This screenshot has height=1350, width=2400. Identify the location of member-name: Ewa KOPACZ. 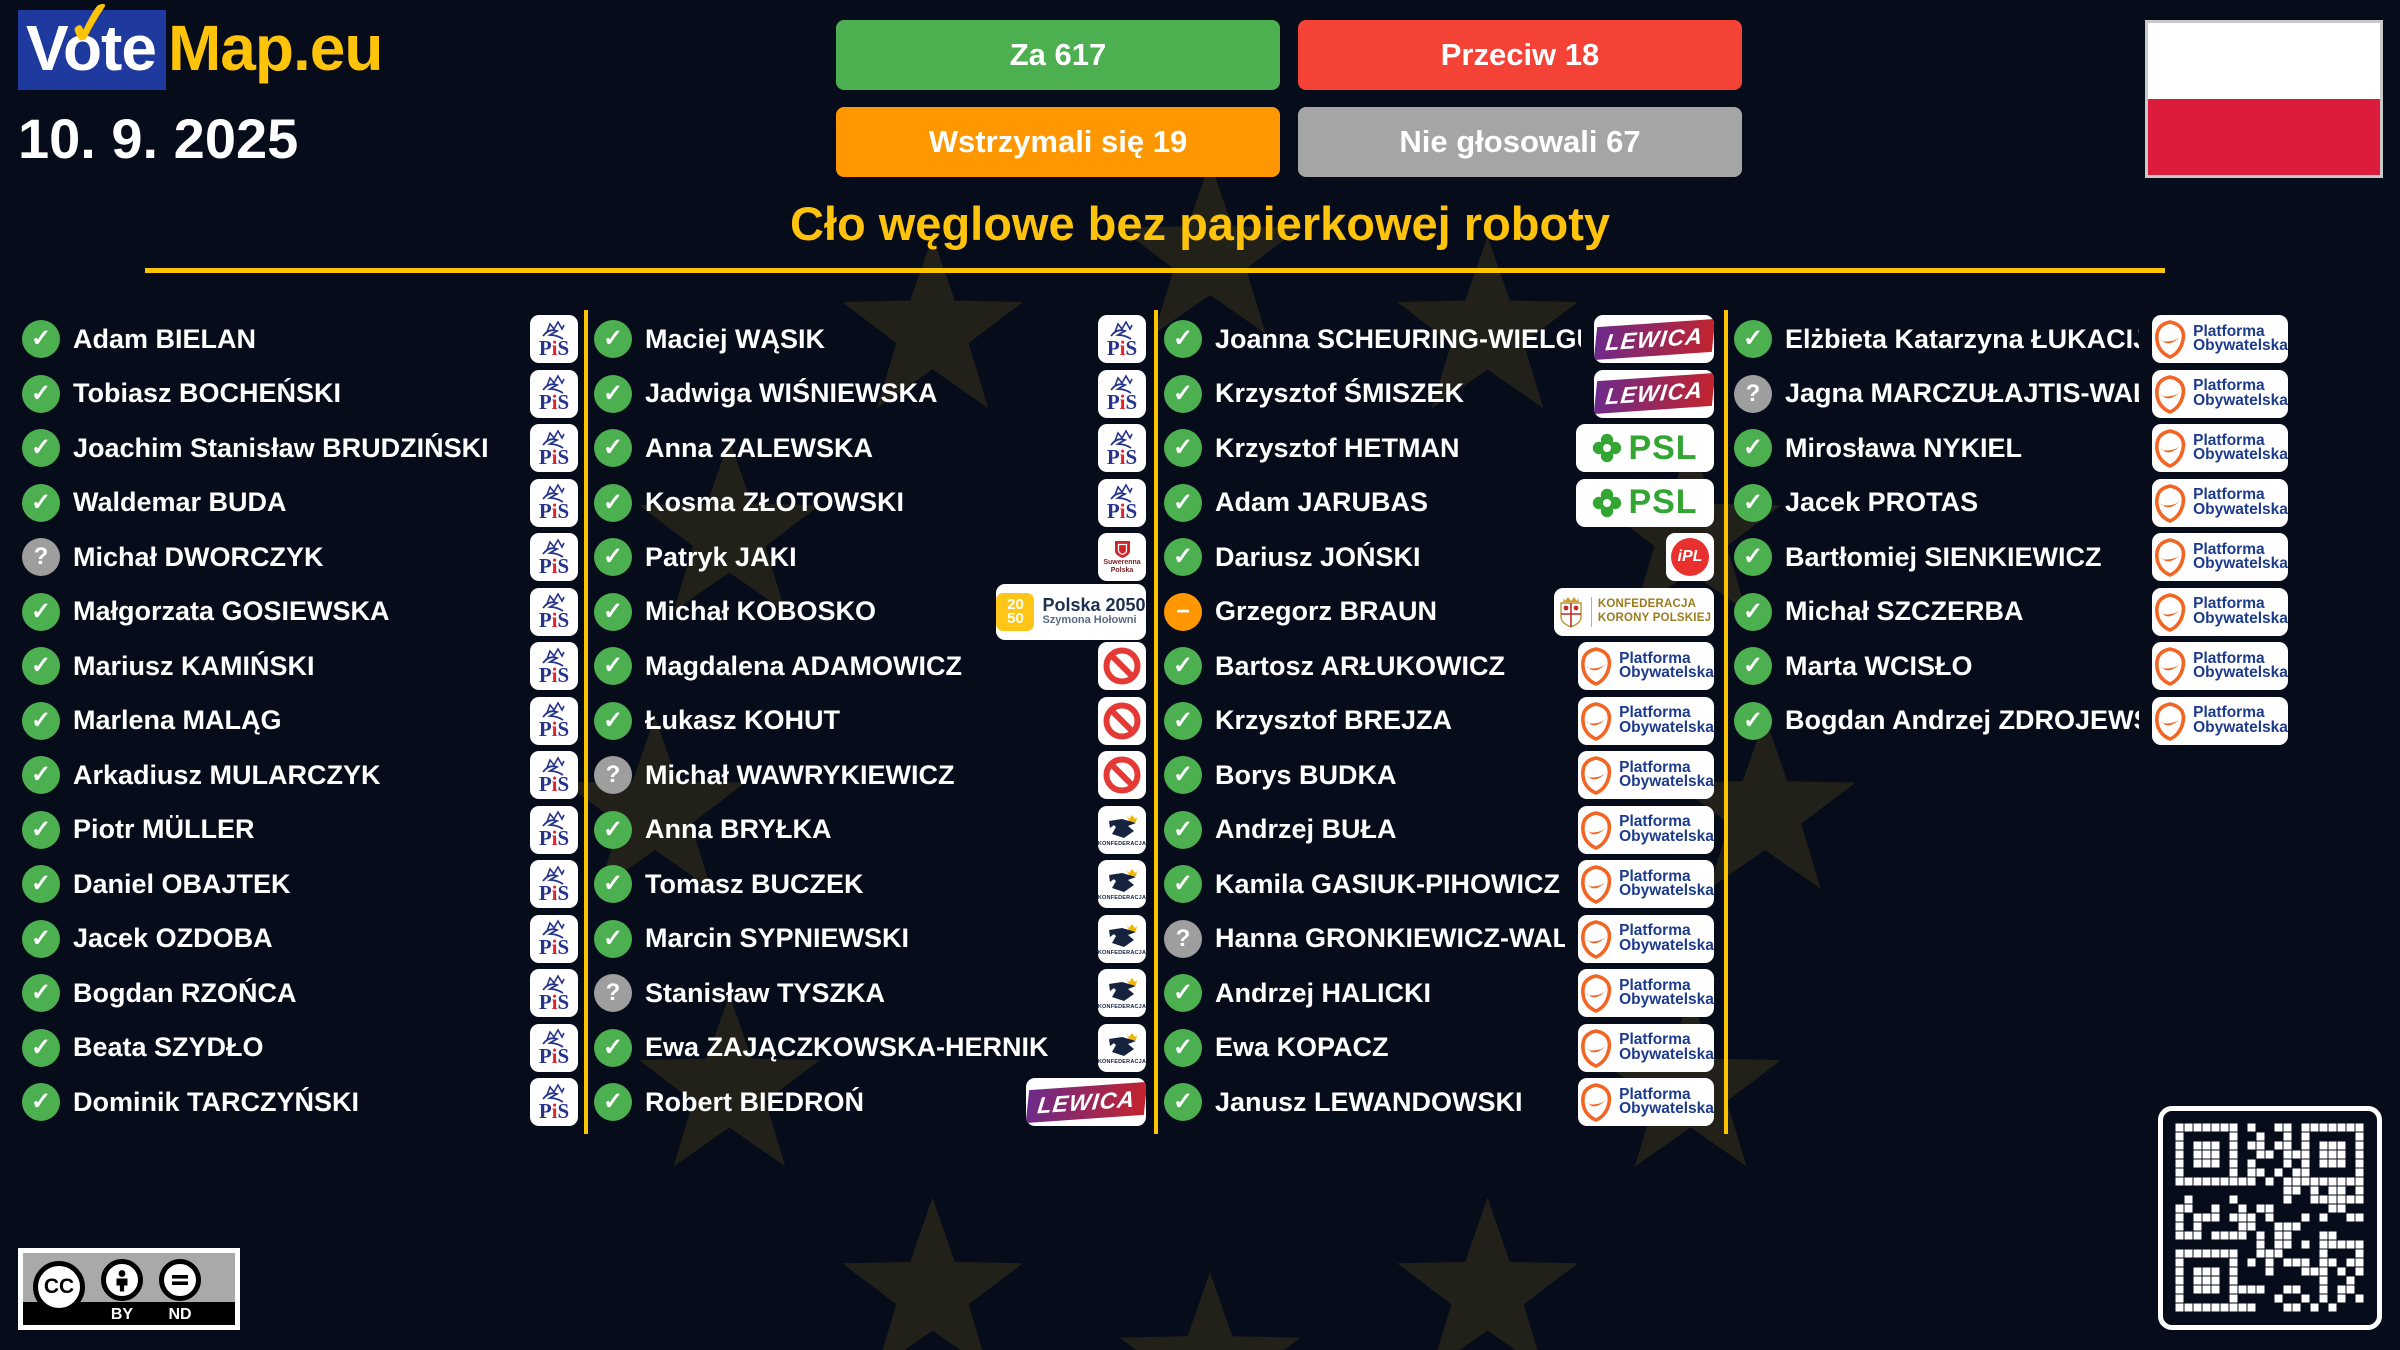
(1302, 1047).